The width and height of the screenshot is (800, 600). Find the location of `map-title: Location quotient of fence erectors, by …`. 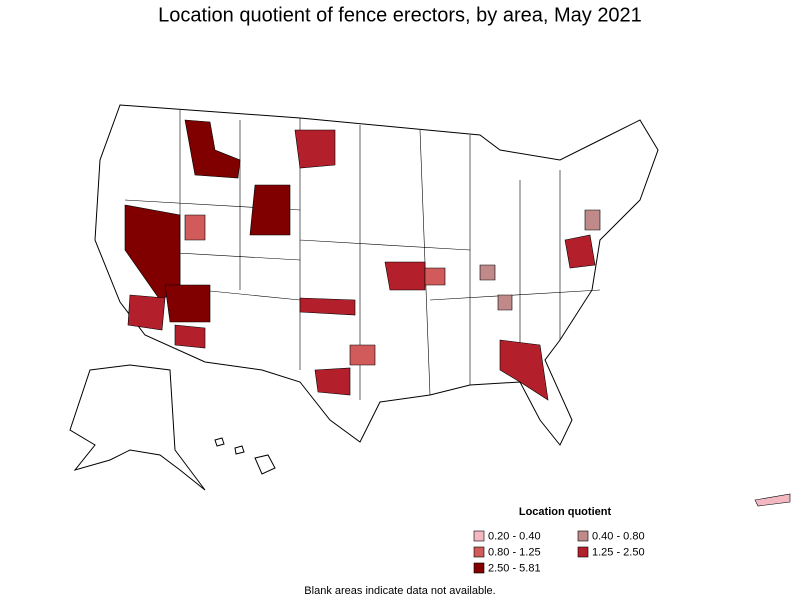

map-title: Location quotient of fence erectors, by … is located at coordinates (400, 15).